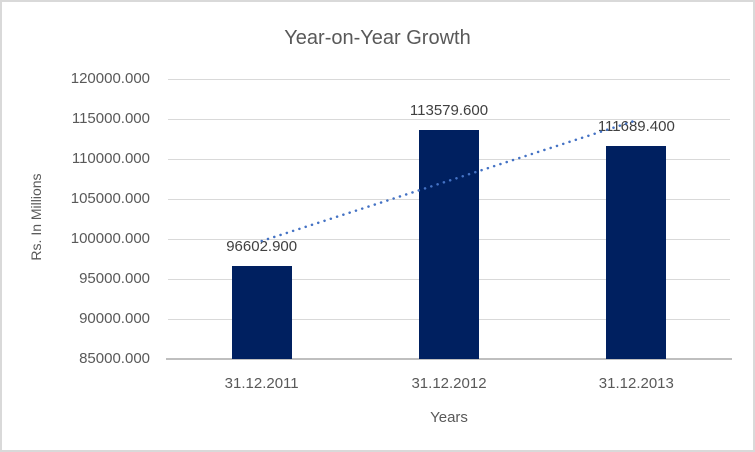 This screenshot has width=755, height=452. What do you see at coordinates (449, 359) in the screenshot?
I see `x-axis-line` at bounding box center [449, 359].